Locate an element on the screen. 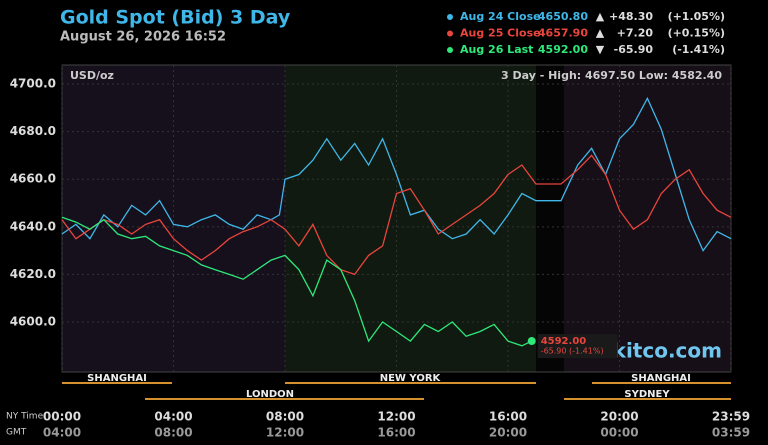 This screenshot has height=445, width=768. legend-change: -65.90 is located at coordinates (634, 49).